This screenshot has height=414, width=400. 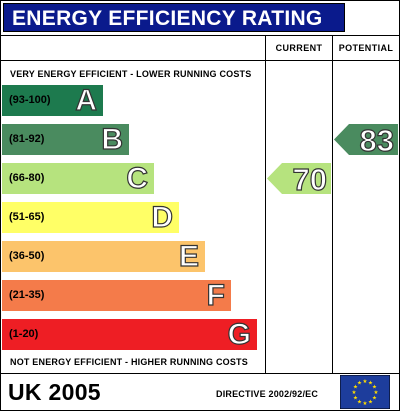 I want to click on region-label: UK 2005, so click(x=54, y=392).